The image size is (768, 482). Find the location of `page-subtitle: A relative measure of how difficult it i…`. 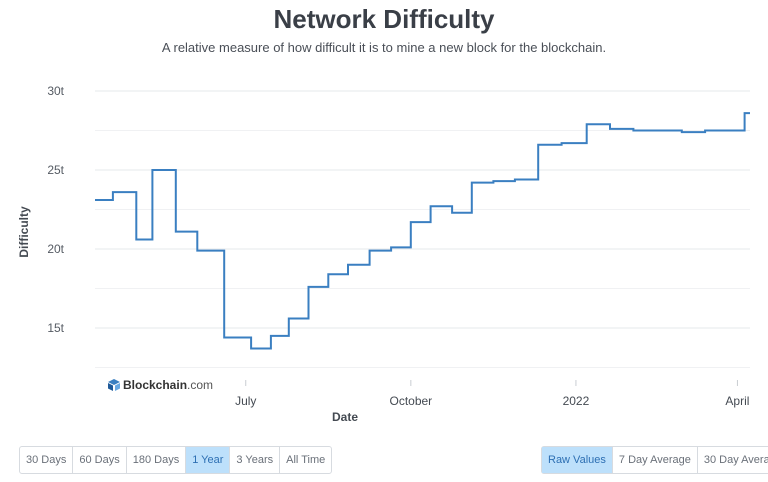

page-subtitle: A relative measure of how difficult it i… is located at coordinates (384, 47).